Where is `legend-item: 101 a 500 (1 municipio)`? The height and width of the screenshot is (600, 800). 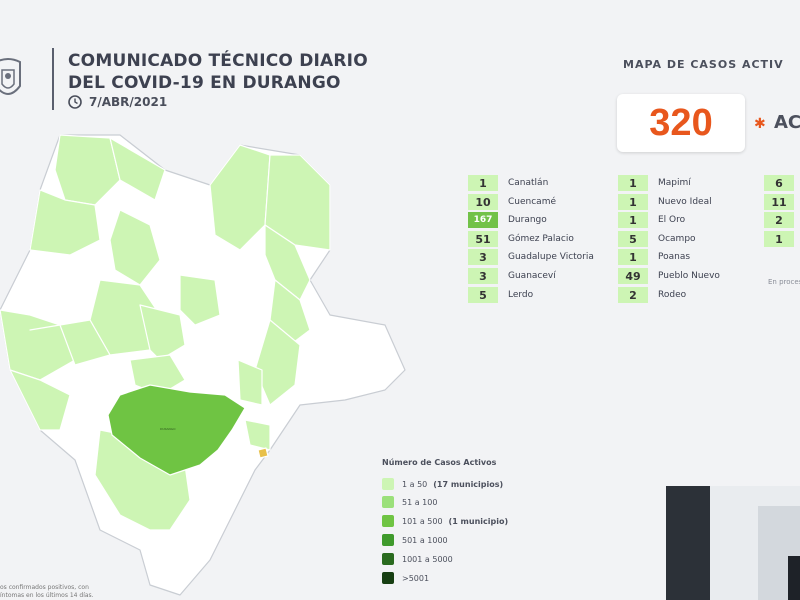 legend-item: 101 a 500 (1 municipio) is located at coordinates (445, 521).